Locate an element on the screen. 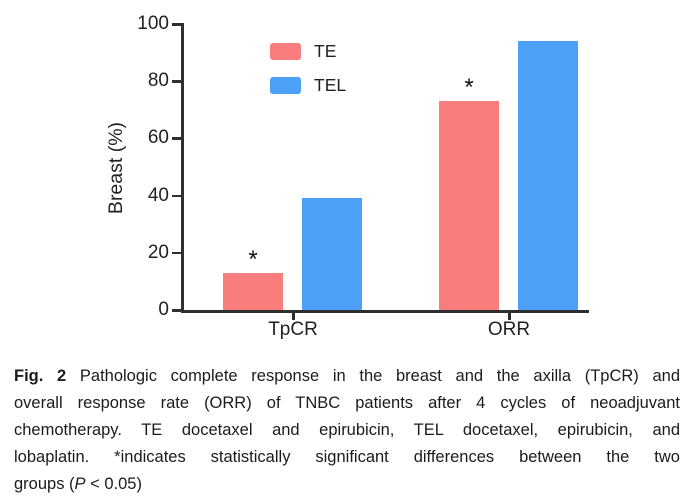 Image resolution: width=692 pixels, height=500 pixels. y-axis-line is located at coordinates (182, 168).